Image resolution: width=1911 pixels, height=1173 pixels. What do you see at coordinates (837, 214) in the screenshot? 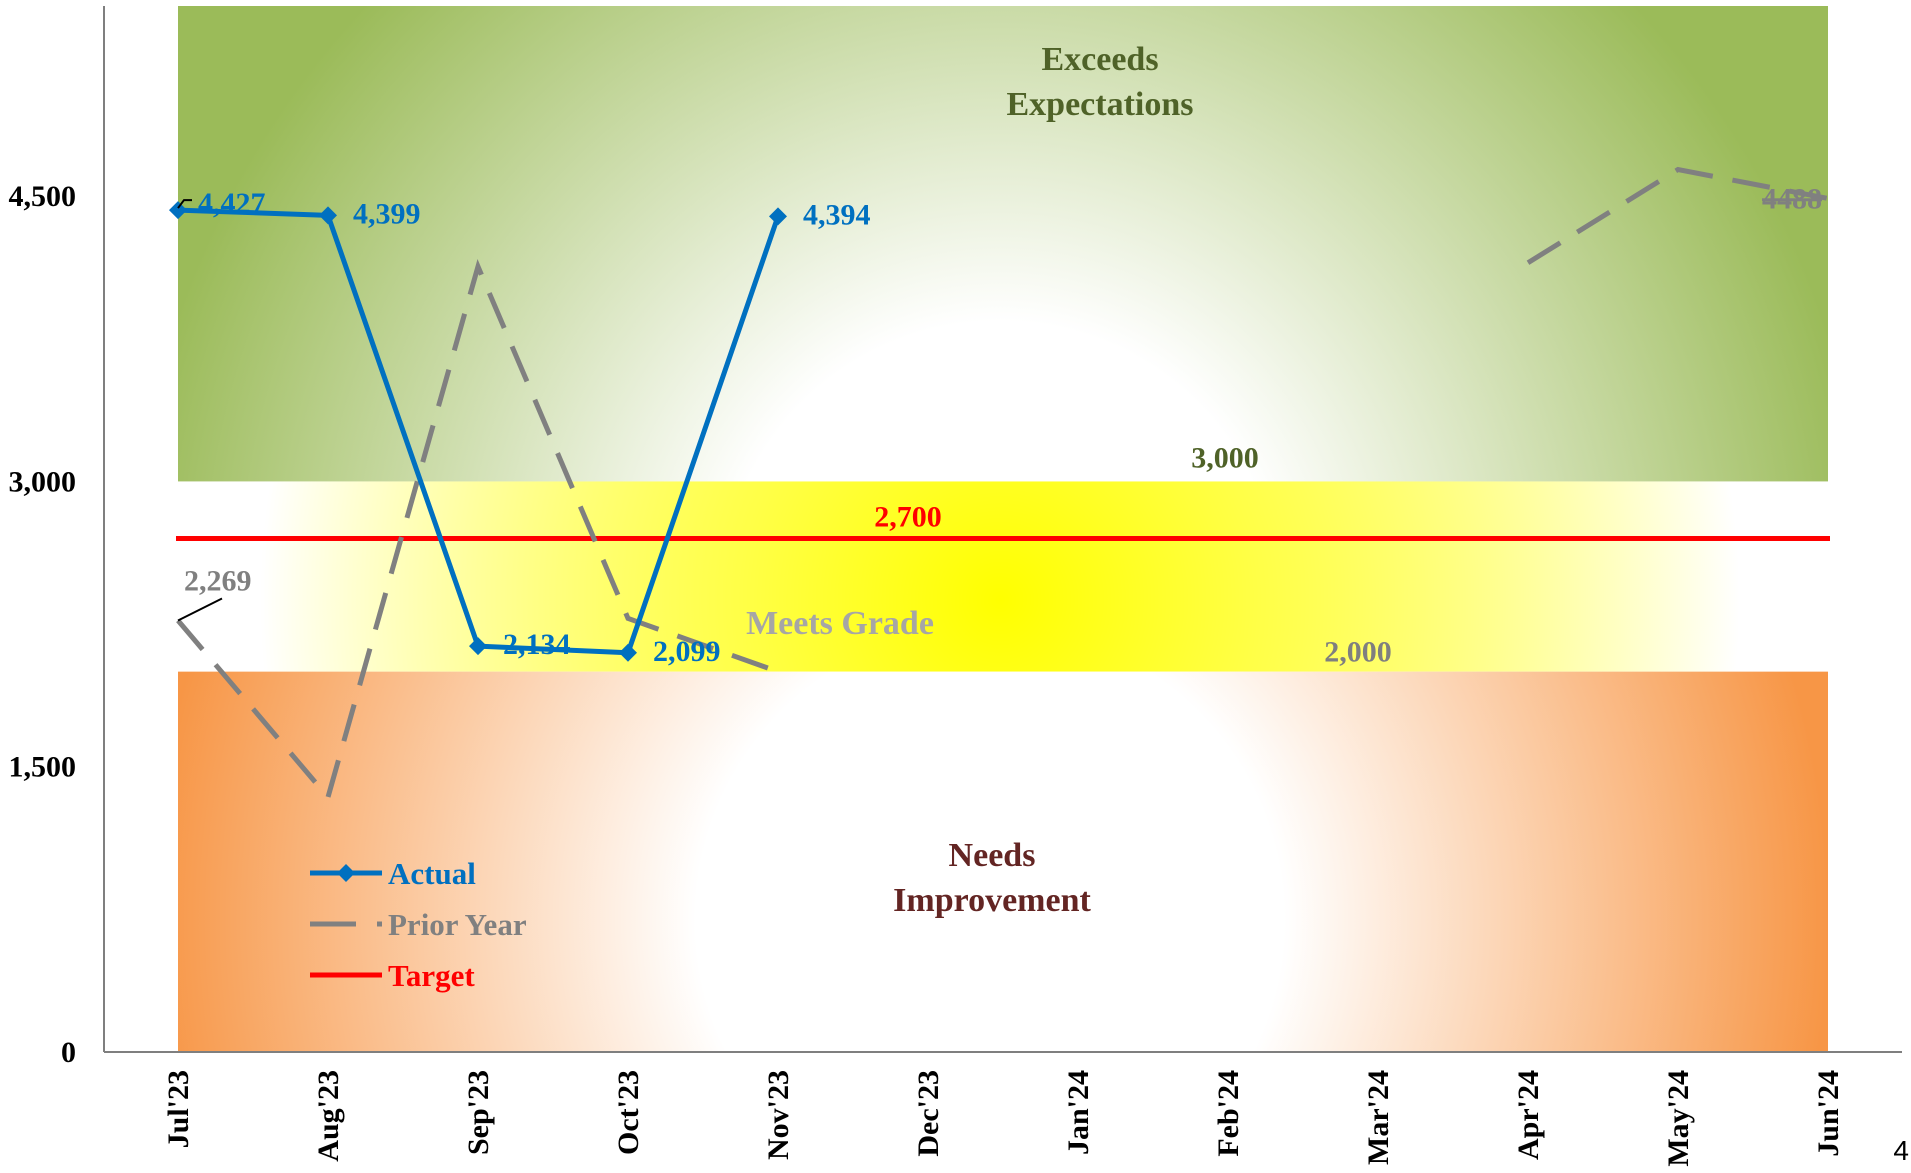
I see `data-label-actual: 4,394` at bounding box center [837, 214].